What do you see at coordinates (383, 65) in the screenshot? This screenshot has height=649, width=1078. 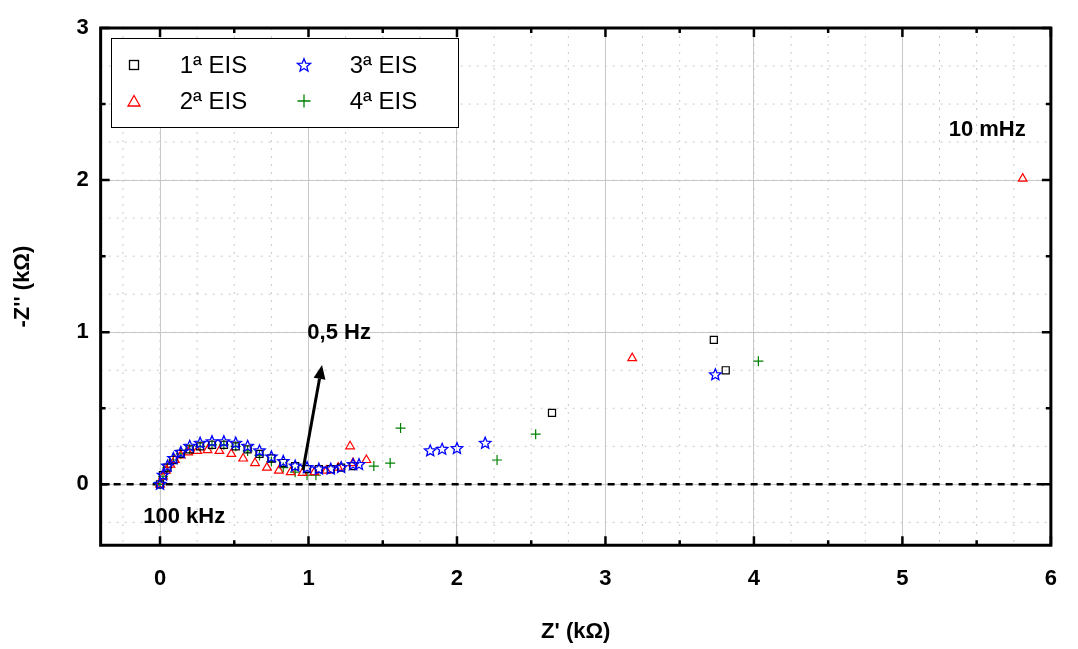 I see `legend-label: 3ª EIS` at bounding box center [383, 65].